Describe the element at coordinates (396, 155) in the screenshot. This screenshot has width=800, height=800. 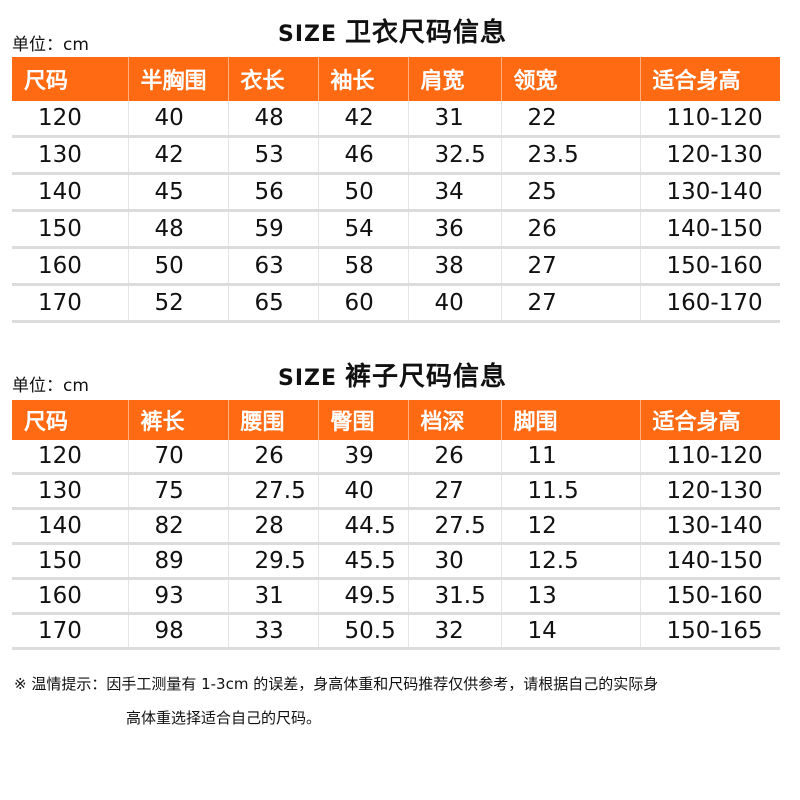
I see `table-row: 130 42 53 46 32.5 23.5 120-130` at that location.